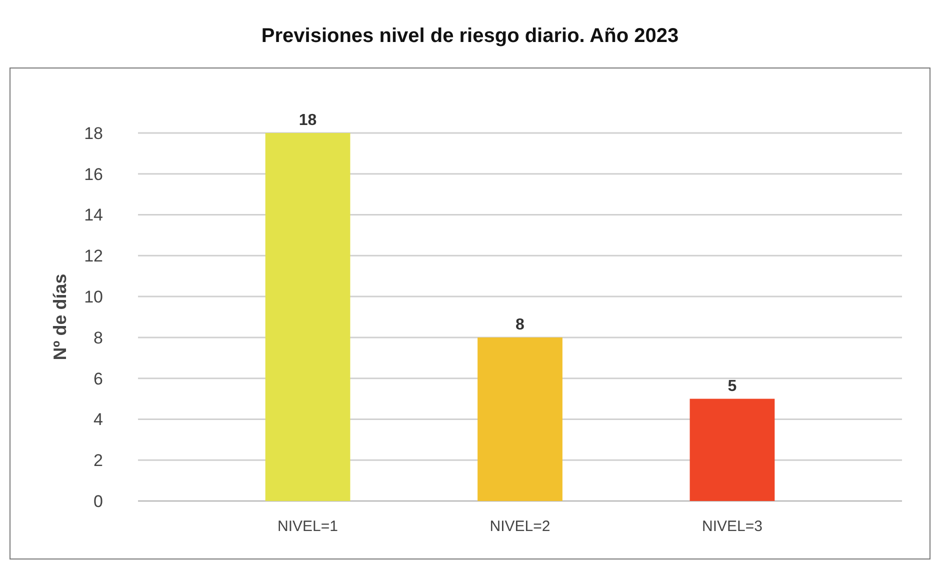 This screenshot has height=569, width=940. What do you see at coordinates (520, 325) in the screenshot?
I see `data-label: 8` at bounding box center [520, 325].